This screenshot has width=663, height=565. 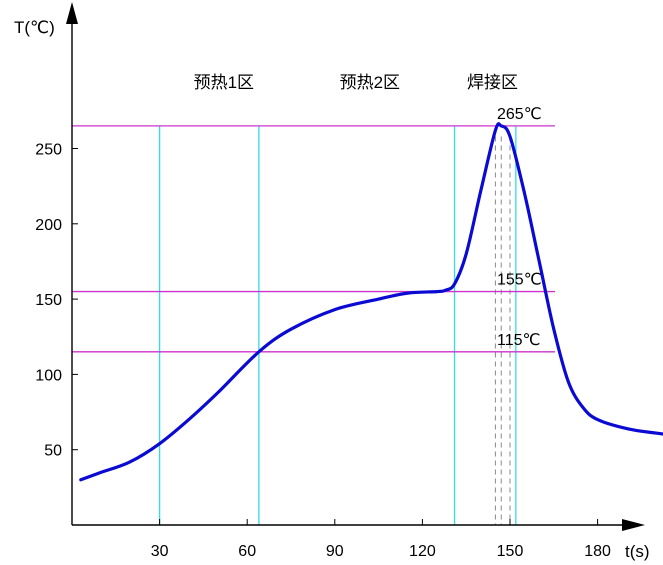 What do you see at coordinates (224, 82) in the screenshot?
I see `zone-label: 预热1区` at bounding box center [224, 82].